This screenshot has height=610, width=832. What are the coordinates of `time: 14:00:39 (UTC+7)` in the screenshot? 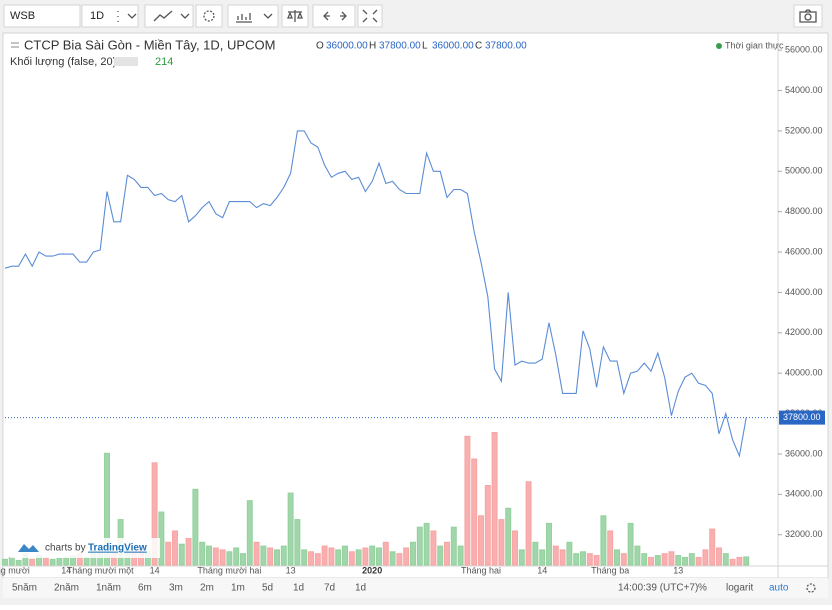 It's located at (658, 588).